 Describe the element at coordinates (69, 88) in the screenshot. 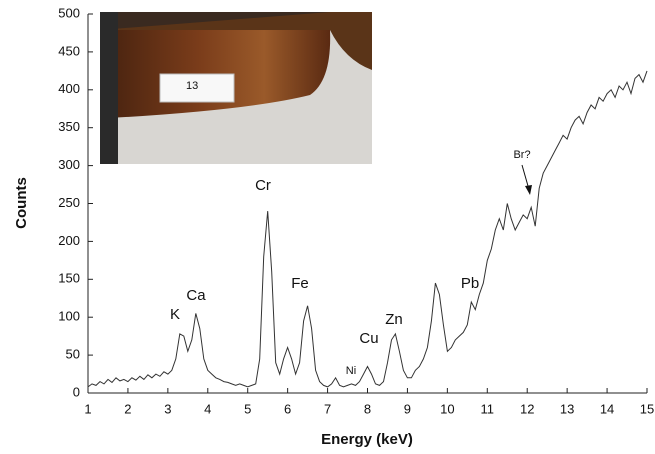

I see `y-tick-label: 400` at that location.